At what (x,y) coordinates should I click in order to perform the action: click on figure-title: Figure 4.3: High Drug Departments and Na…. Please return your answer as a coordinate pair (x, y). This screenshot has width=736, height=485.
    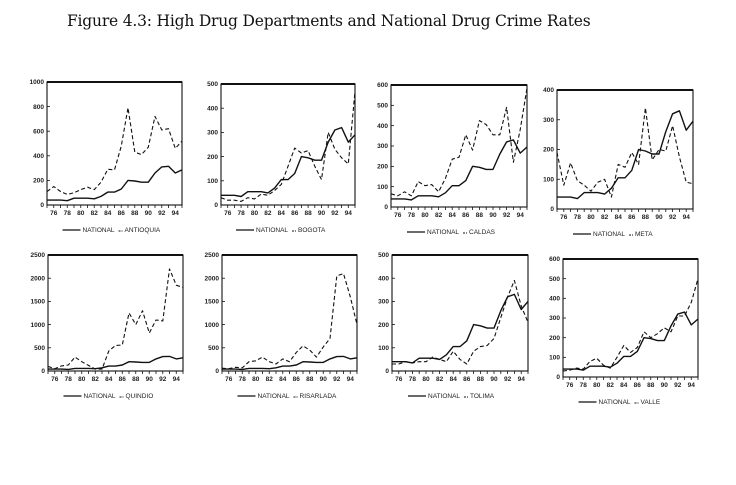
    Looking at the image, I should click on (329, 21).